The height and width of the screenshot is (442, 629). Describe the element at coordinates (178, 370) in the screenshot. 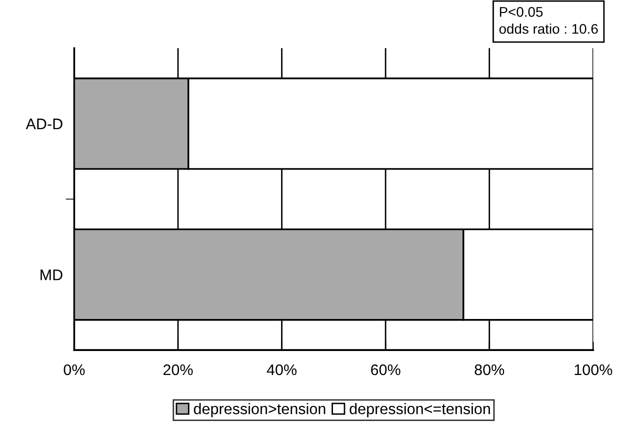

I see `x-tick-label: 20%` at that location.